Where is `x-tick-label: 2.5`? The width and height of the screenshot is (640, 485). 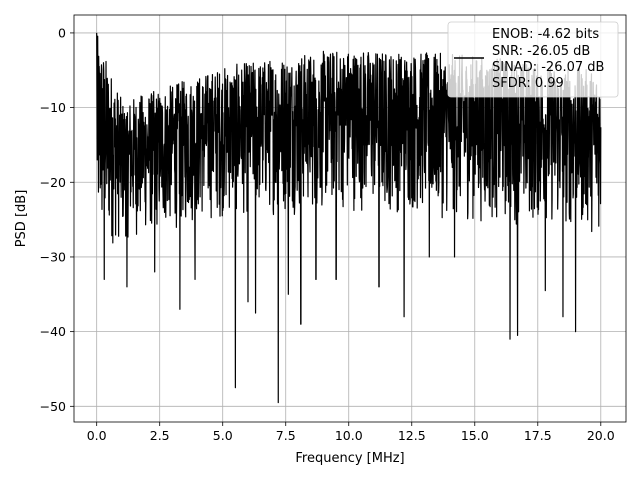 x-tick-label: 2.5 is located at coordinates (160, 435).